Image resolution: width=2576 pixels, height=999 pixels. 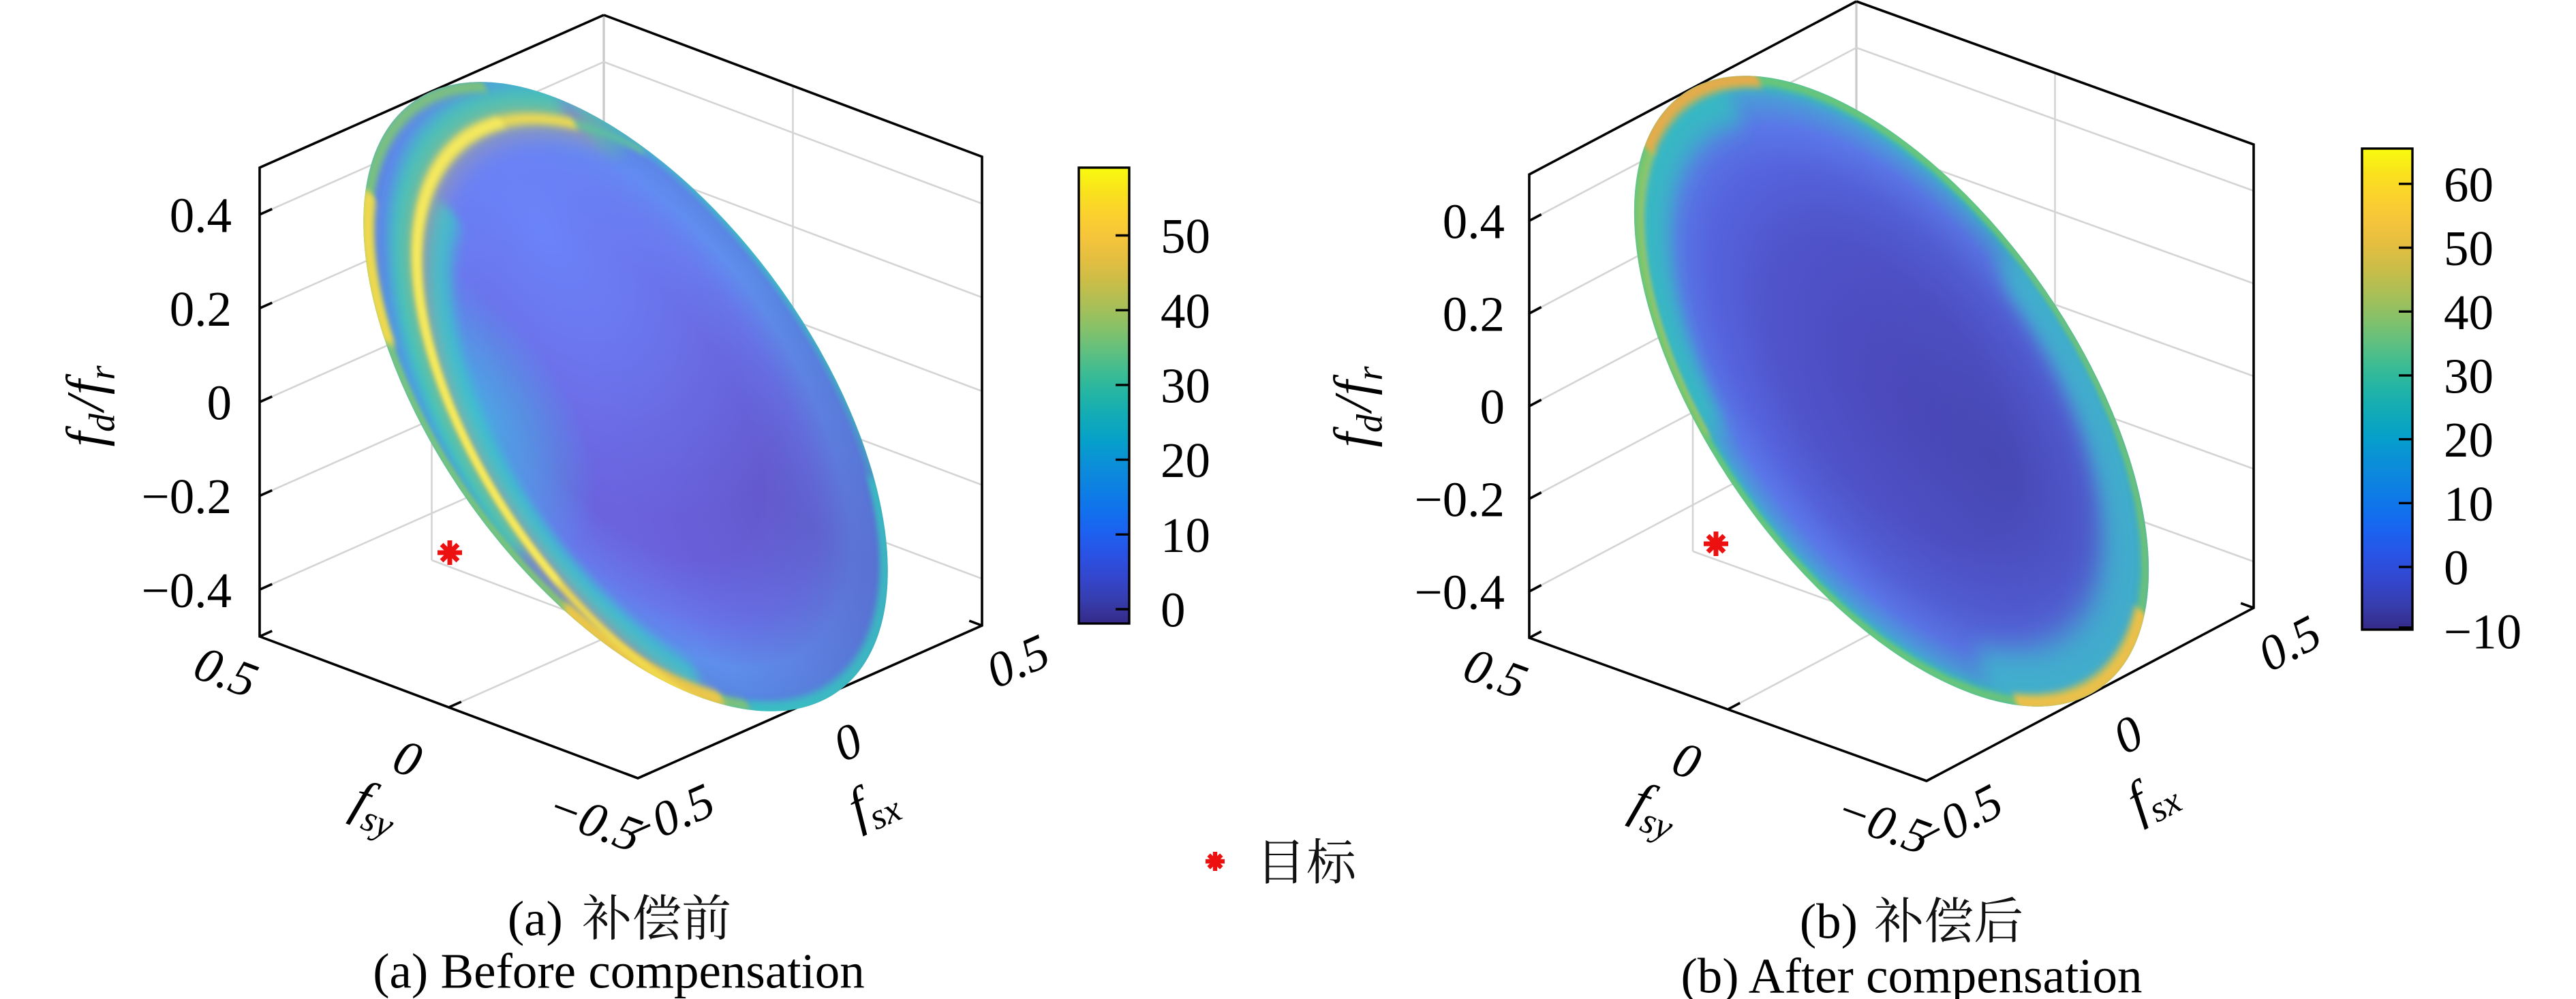 I want to click on svg-text: fd/fr, so click(x=1356, y=407).